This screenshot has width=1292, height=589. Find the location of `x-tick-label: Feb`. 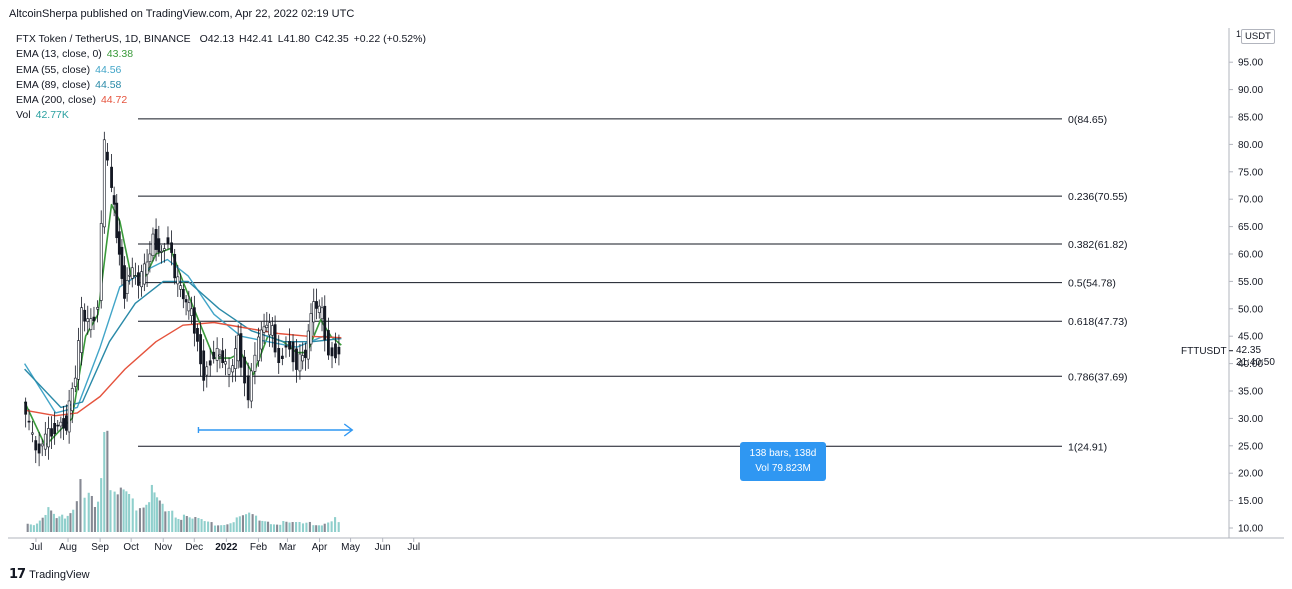

x-tick-label: Feb is located at coordinates (259, 547).